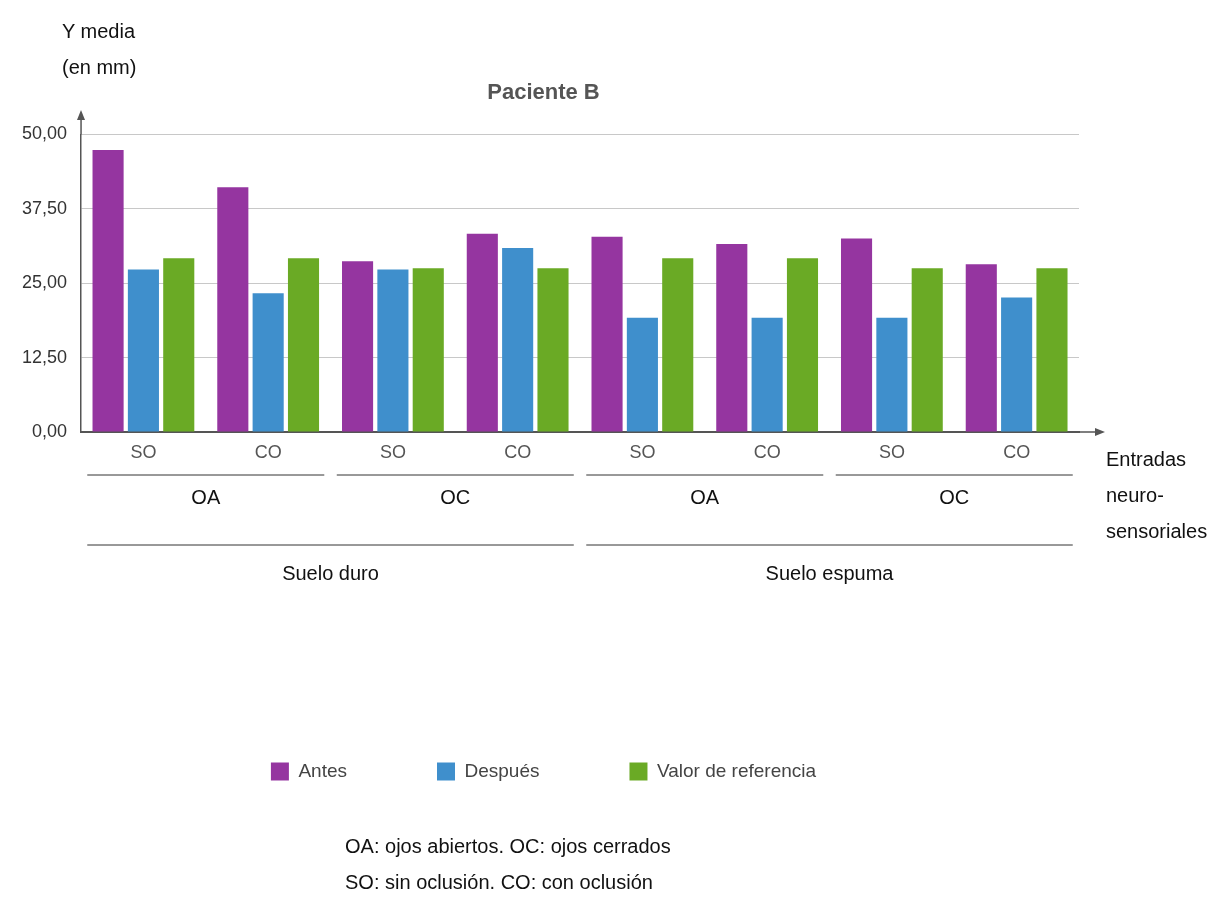 The width and height of the screenshot is (1219, 901). Describe the element at coordinates (45, 282) in the screenshot. I see `y-tick-label: 25,00` at that location.